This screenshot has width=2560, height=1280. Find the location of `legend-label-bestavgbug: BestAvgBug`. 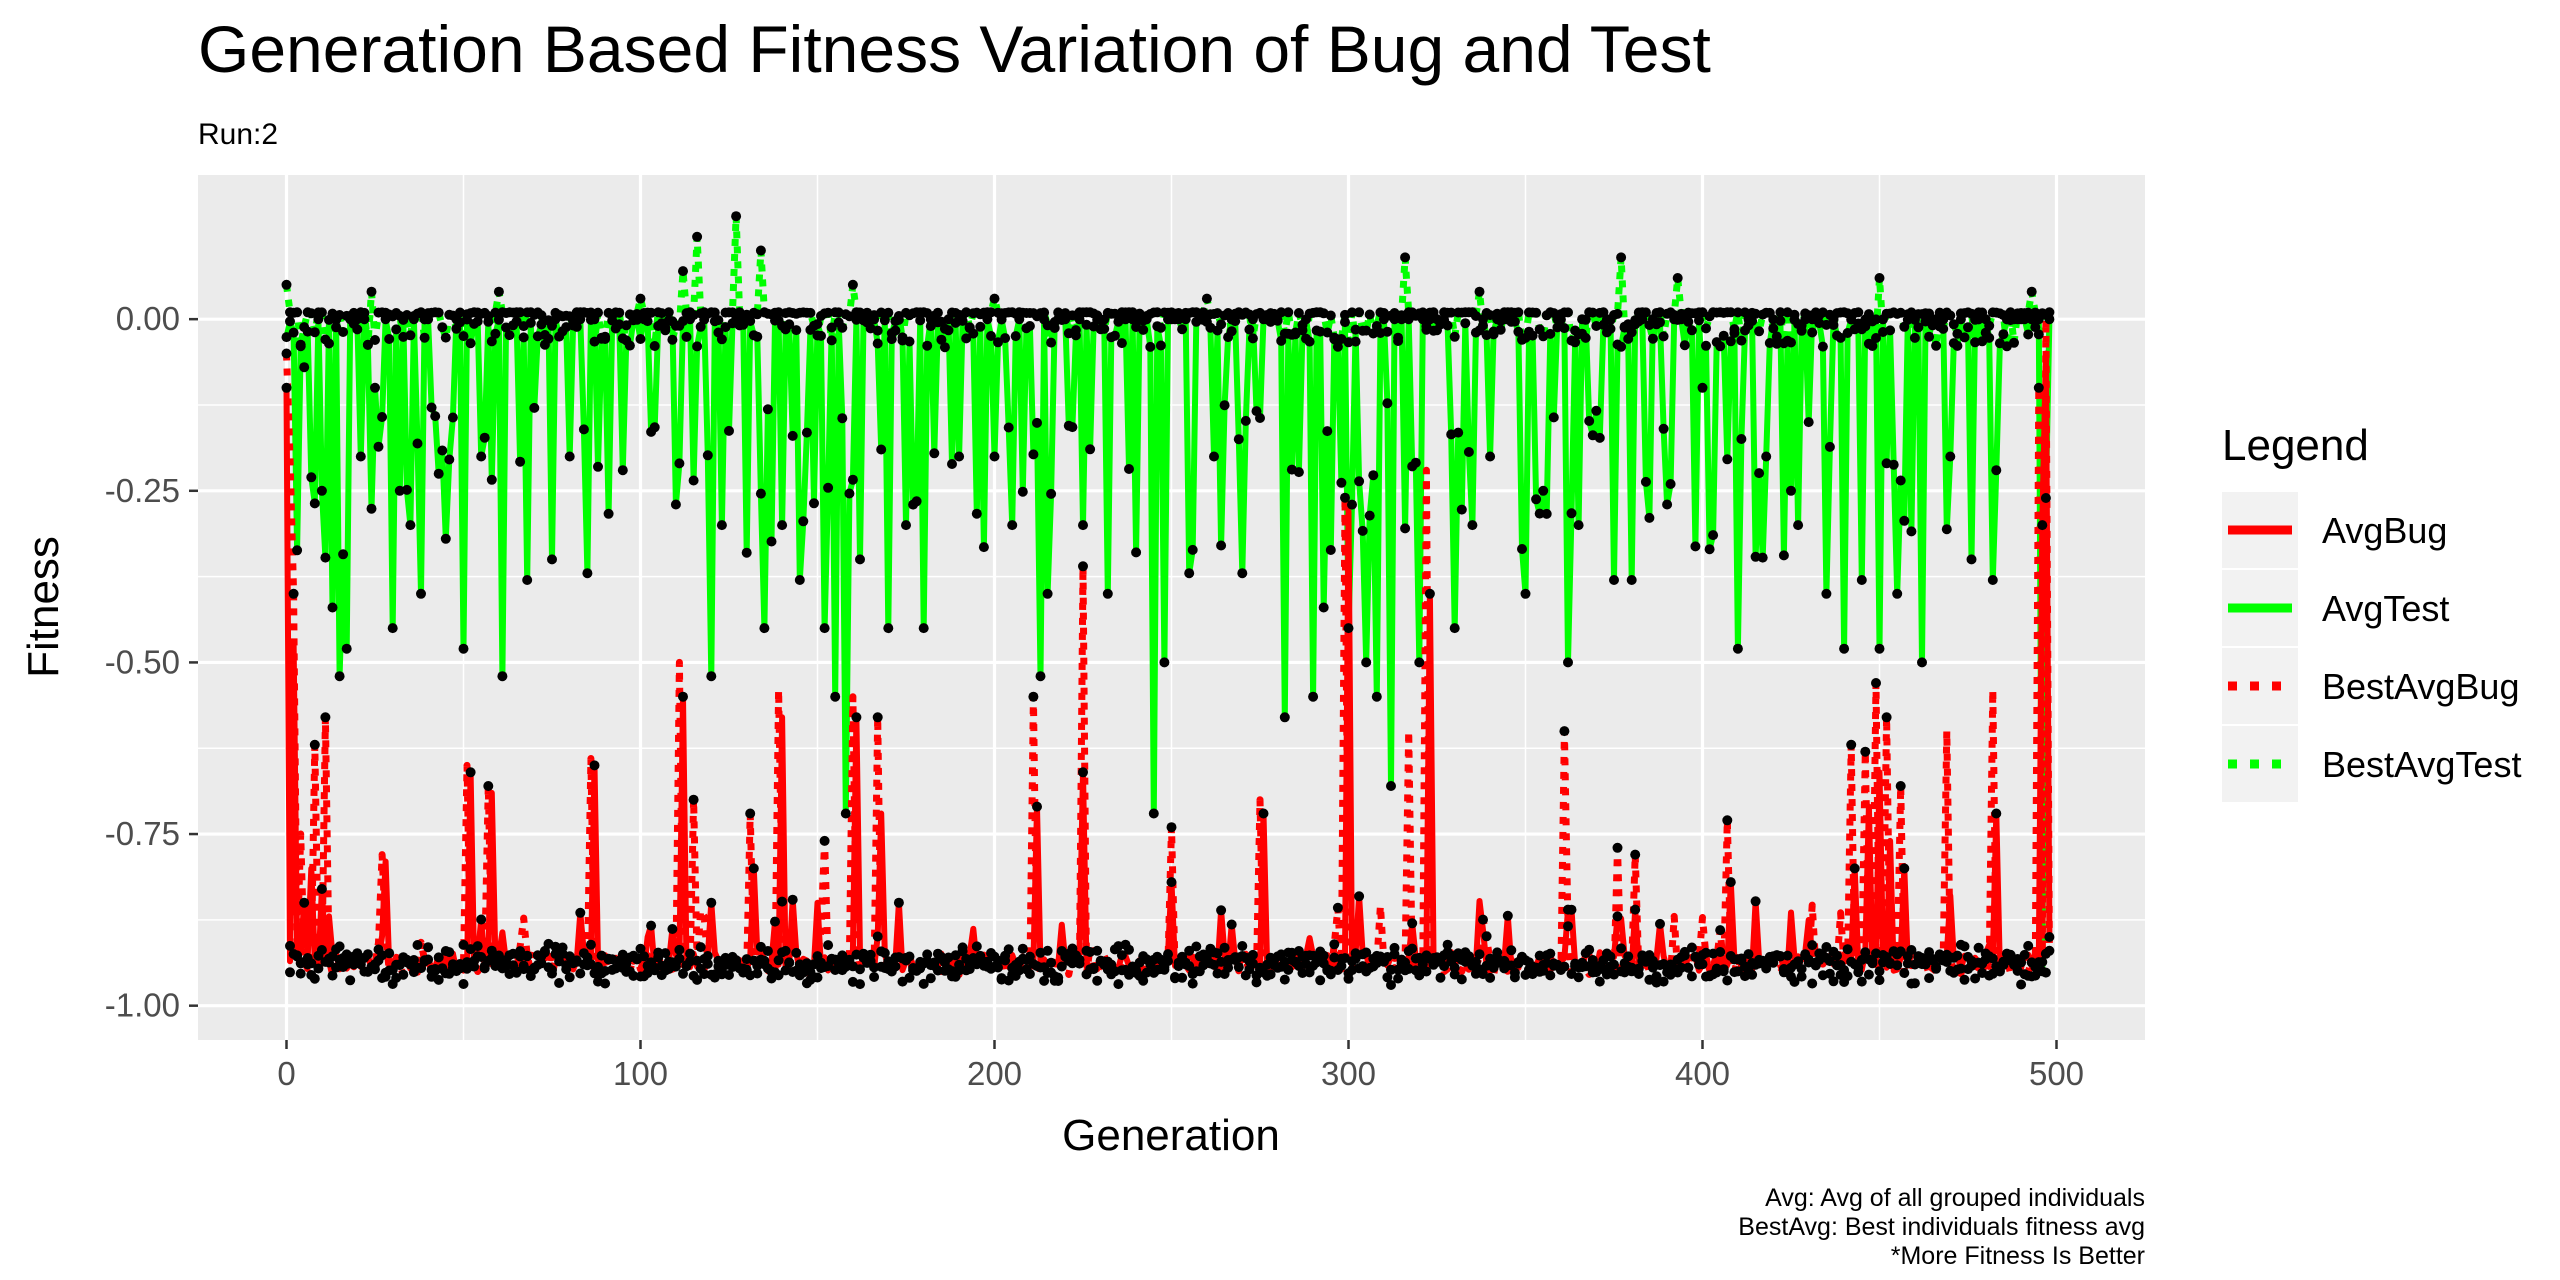

legend-label-bestavgbug: BestAvgBug is located at coordinates (2420, 686).